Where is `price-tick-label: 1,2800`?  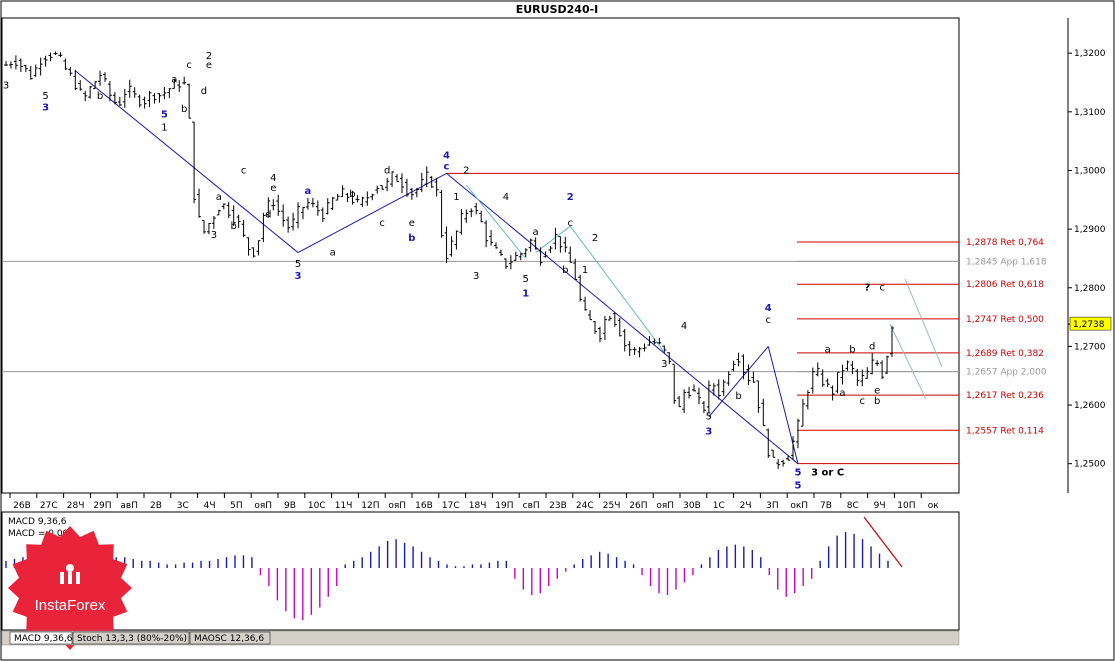 price-tick-label: 1,2800 is located at coordinates (1090, 289).